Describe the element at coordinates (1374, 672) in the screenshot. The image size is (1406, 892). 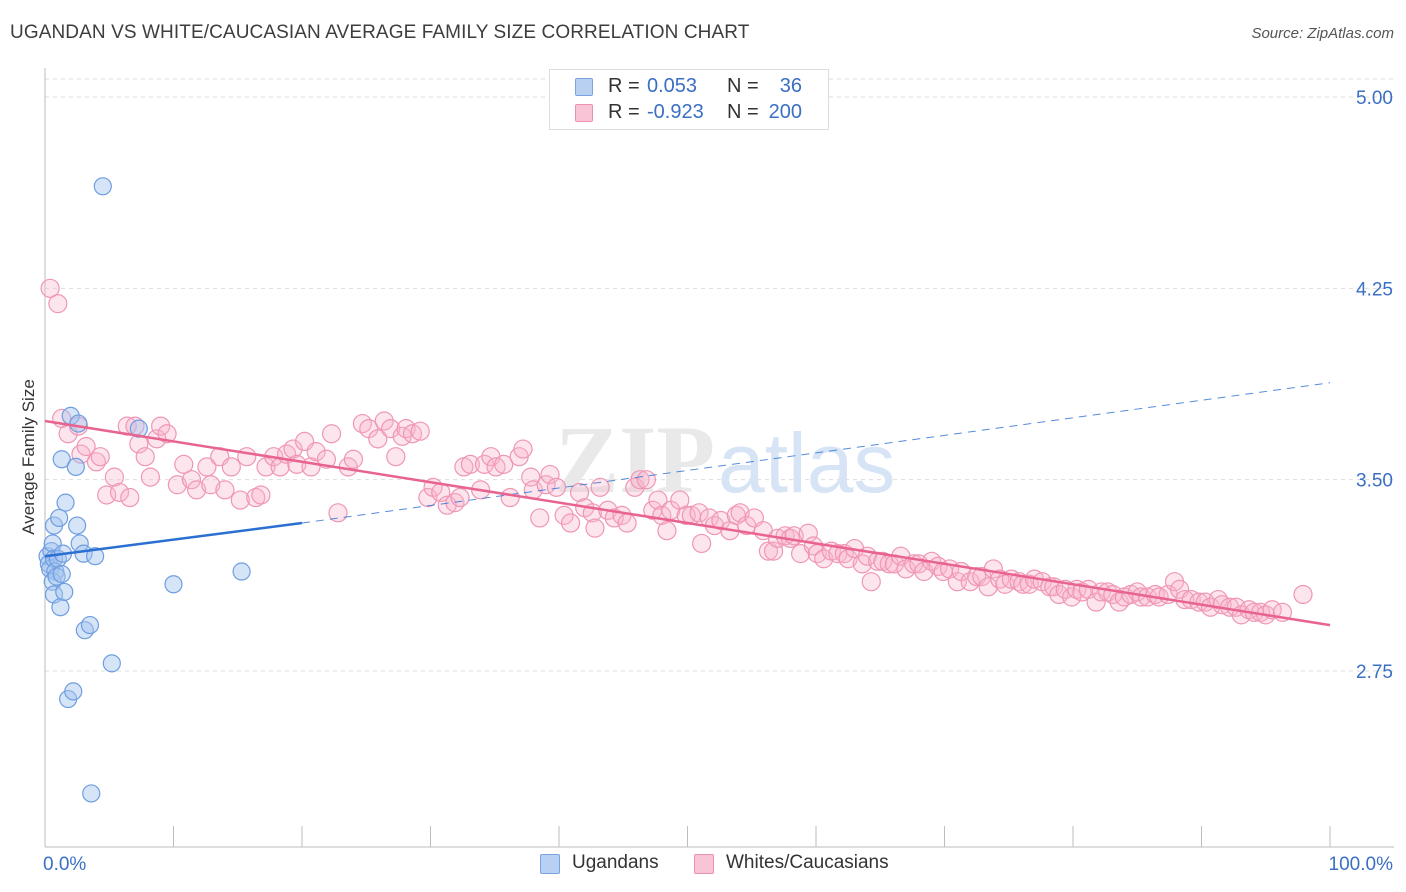
I see `y-tick-label: 2.75` at that location.